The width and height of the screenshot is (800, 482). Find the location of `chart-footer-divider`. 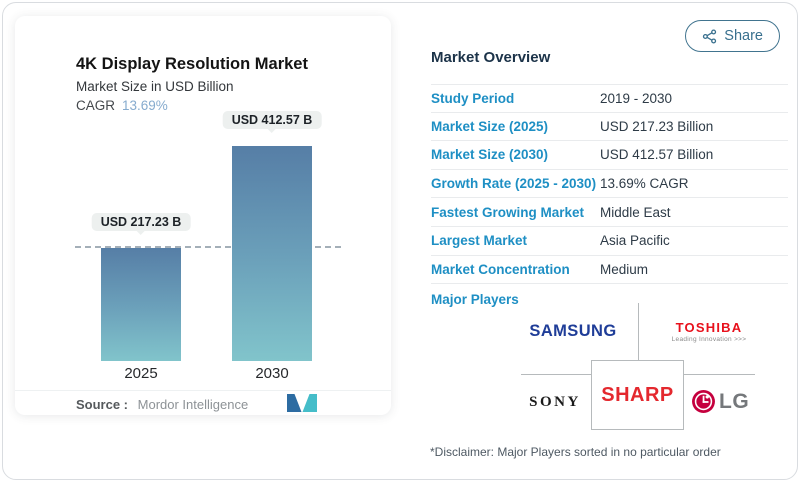

chart-footer-divider is located at coordinates (203, 390).